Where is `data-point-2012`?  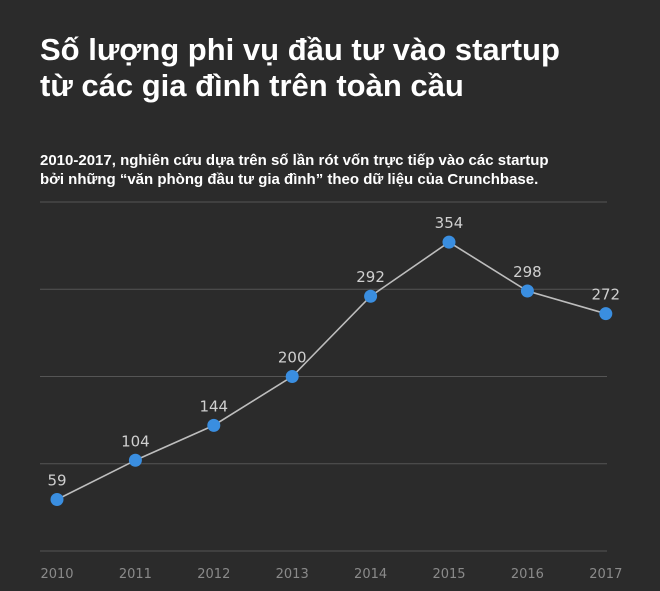
data-point-2012 is located at coordinates (214, 425).